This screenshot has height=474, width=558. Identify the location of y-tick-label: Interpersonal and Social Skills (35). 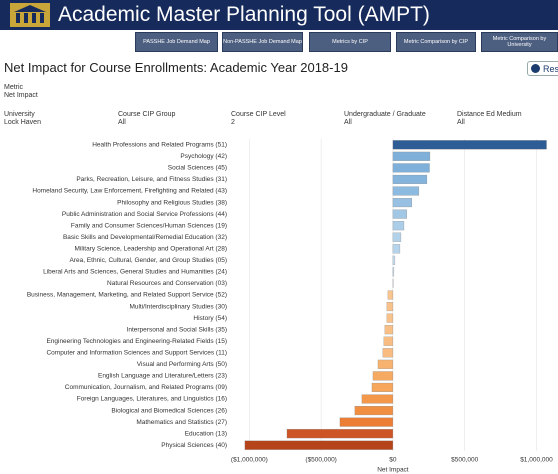
(177, 329).